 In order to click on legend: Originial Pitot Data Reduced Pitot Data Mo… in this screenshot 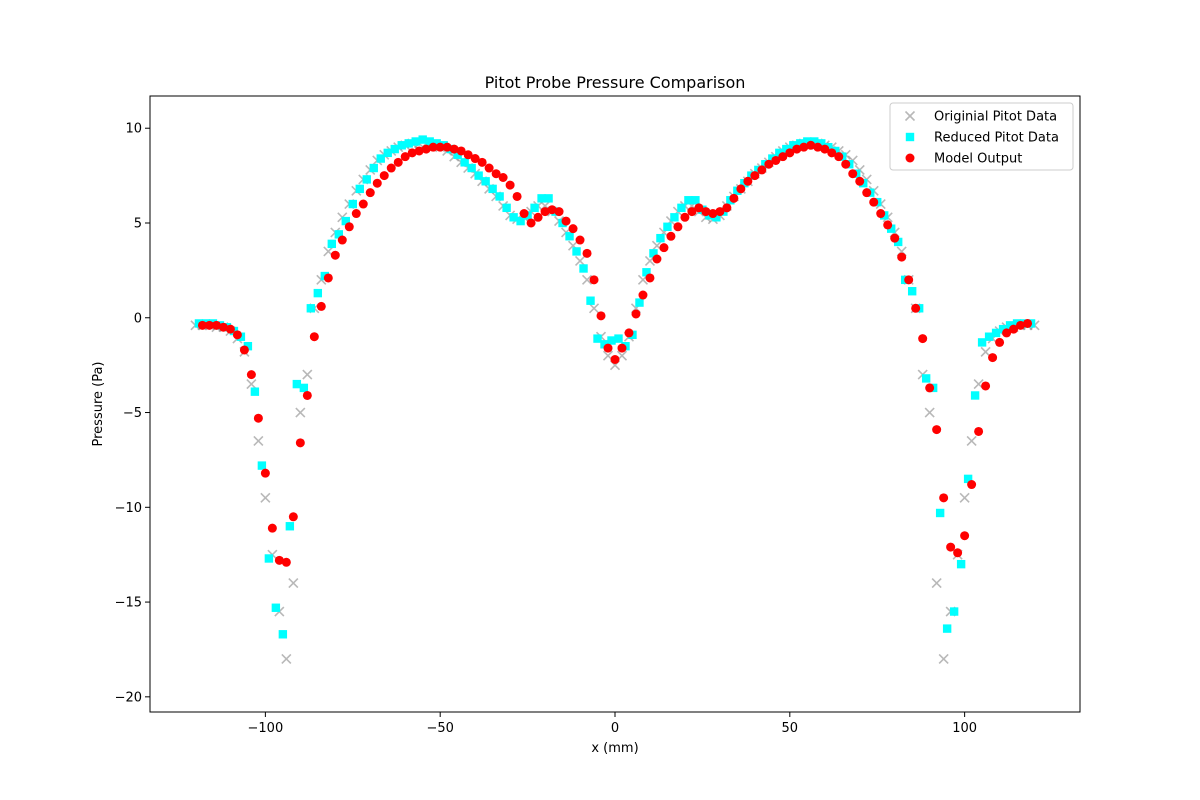, I will do `click(981, 136)`.